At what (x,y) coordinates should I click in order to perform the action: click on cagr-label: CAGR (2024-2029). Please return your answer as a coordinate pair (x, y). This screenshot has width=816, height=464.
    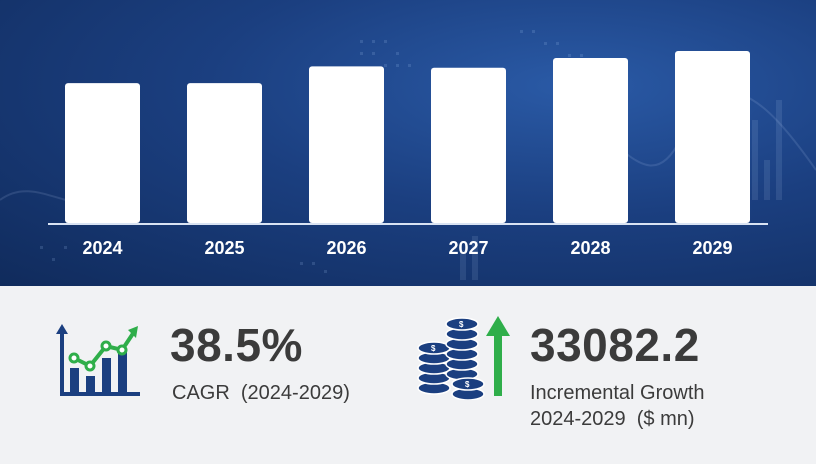
    Looking at the image, I should click on (261, 393).